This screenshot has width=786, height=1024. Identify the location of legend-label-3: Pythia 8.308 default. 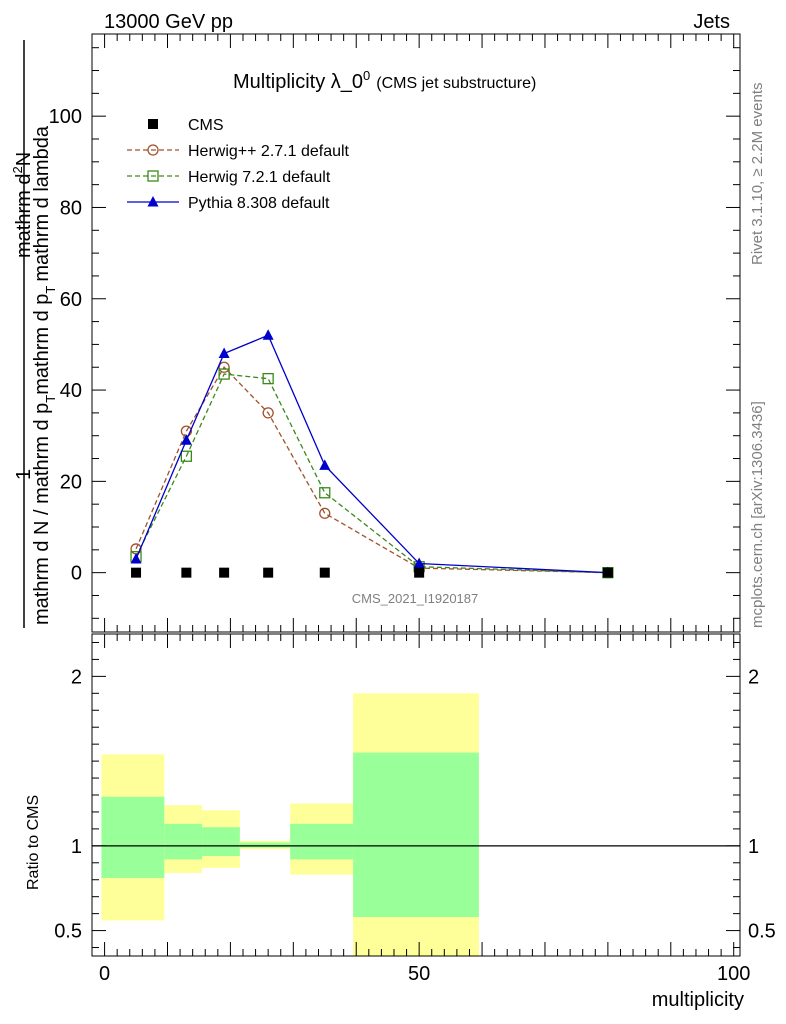
(259, 203).